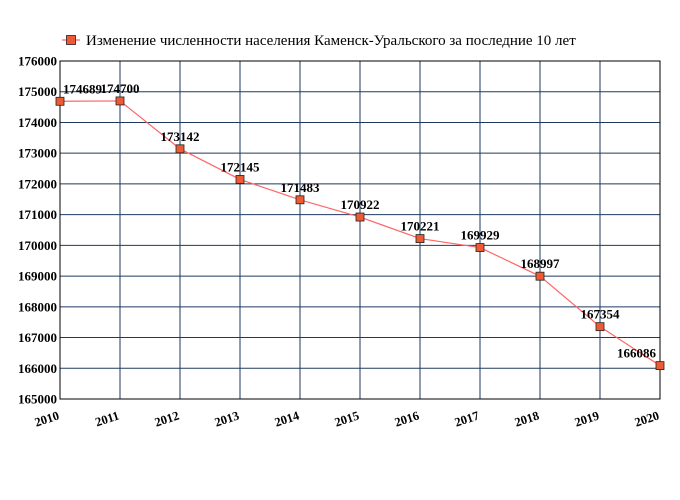 The height and width of the screenshot is (500, 680). Describe the element at coordinates (37, 183) in the screenshot. I see `y-tick-label: 172000` at that location.